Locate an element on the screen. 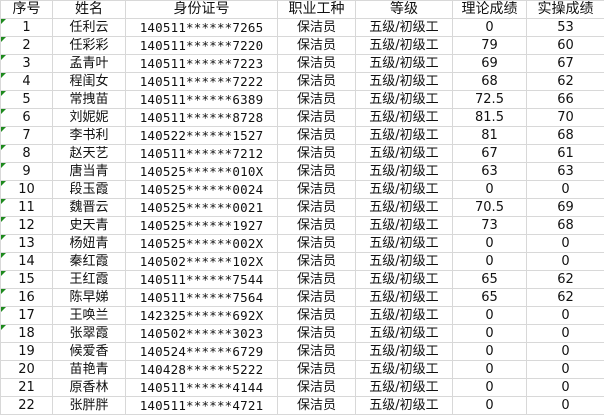  cell-seq: 8 is located at coordinates (26, 153).